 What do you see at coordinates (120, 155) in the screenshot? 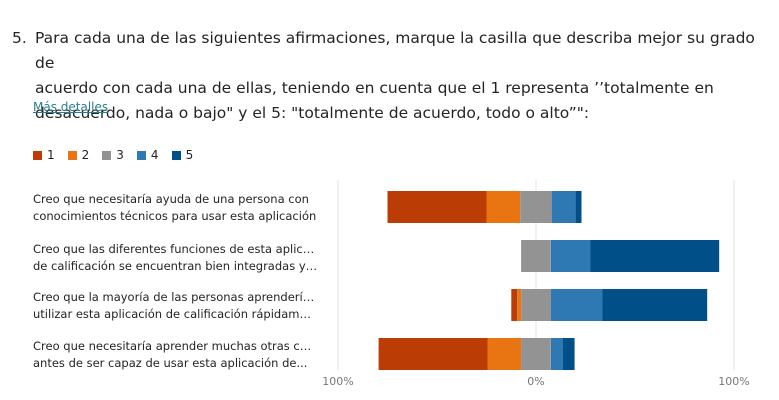
I see `legend-label: 3` at bounding box center [120, 155].